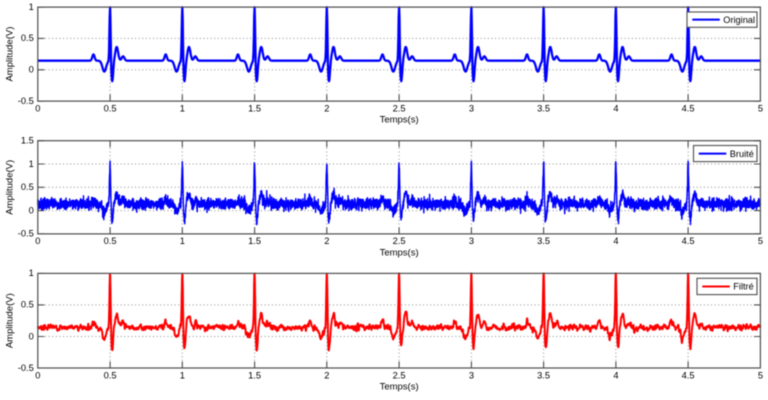 This screenshot has width=768, height=400. Describe the element at coordinates (742, 154) in the screenshot. I see `svg-text: Bruité` at that location.